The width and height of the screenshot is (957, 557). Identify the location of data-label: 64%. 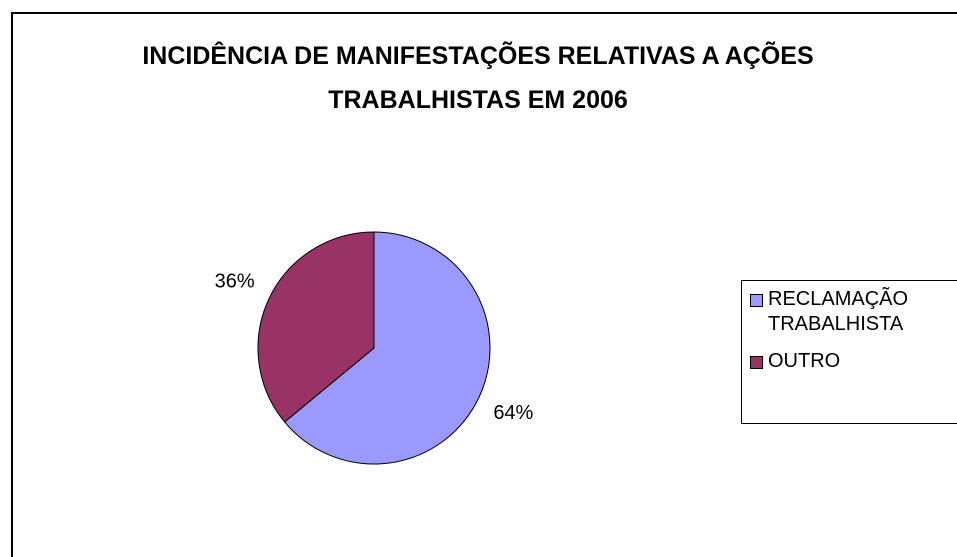
(513, 413).